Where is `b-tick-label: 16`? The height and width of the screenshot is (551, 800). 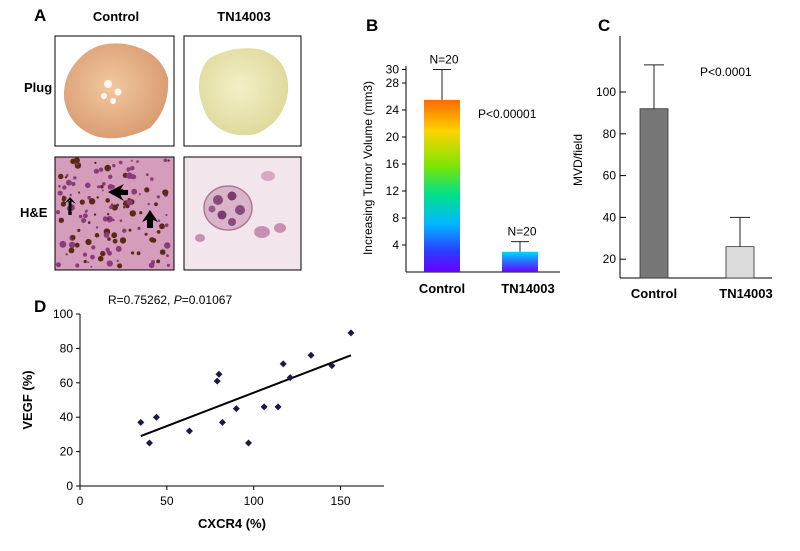 b-tick-label: 16 is located at coordinates (393, 164).